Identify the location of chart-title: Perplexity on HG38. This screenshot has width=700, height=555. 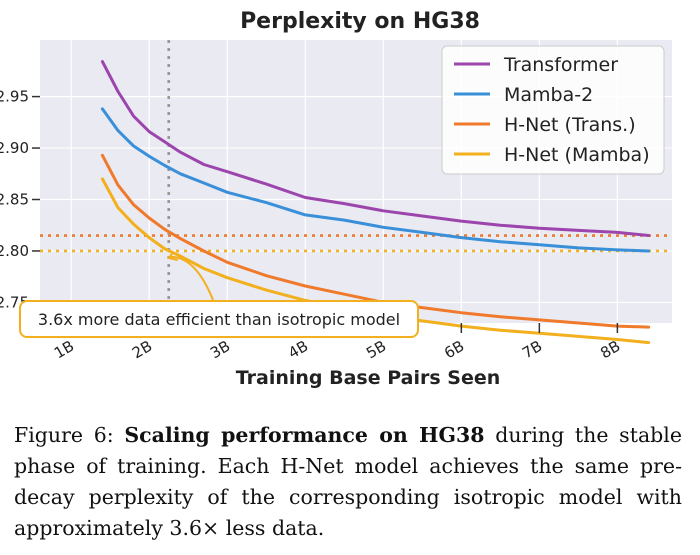
(360, 21).